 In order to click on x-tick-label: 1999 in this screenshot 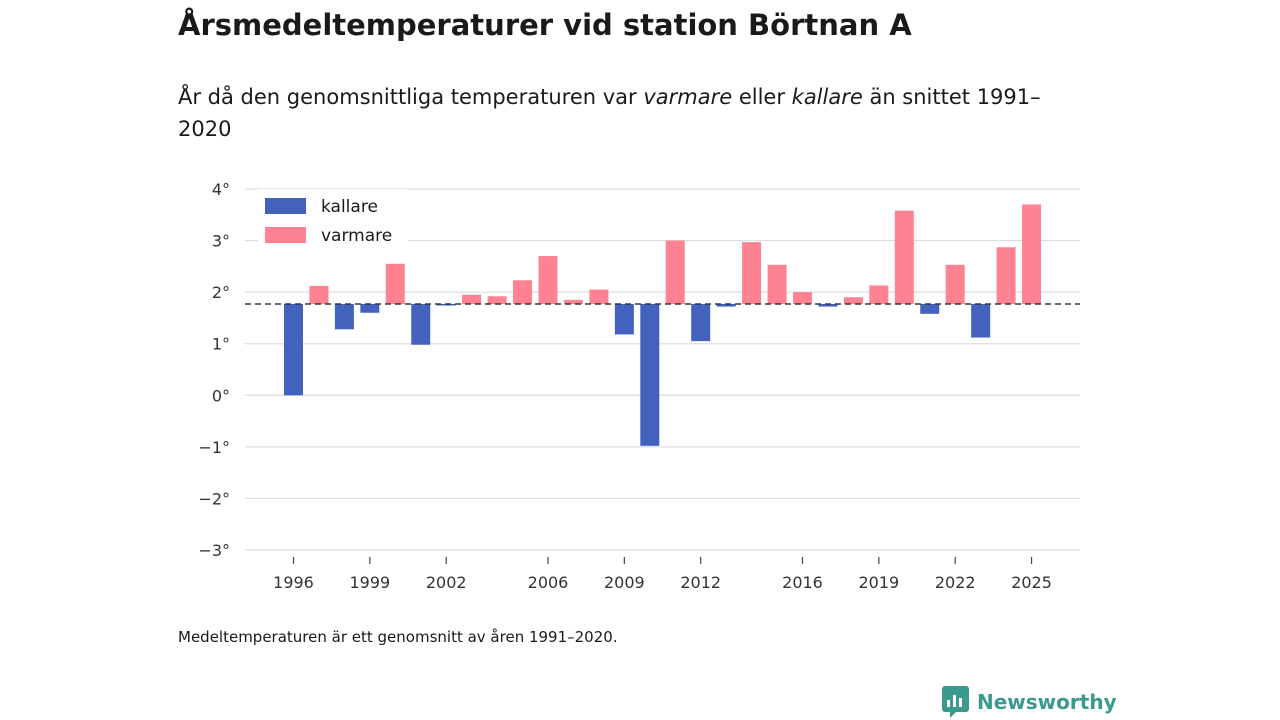, I will do `click(369, 582)`.